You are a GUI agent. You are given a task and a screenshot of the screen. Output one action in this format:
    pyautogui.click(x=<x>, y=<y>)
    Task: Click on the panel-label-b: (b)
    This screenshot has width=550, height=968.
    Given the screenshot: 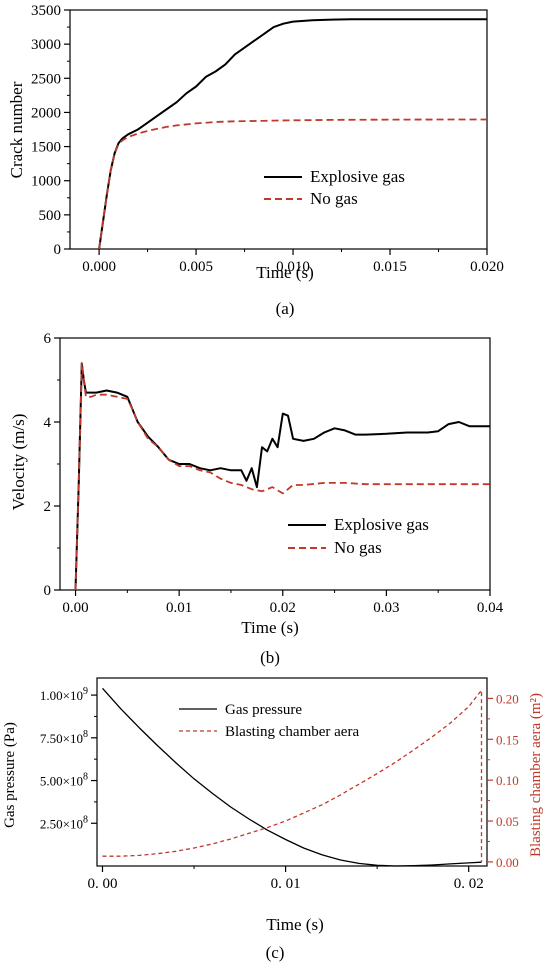 What is the action you would take?
    pyautogui.click(x=270, y=657)
    